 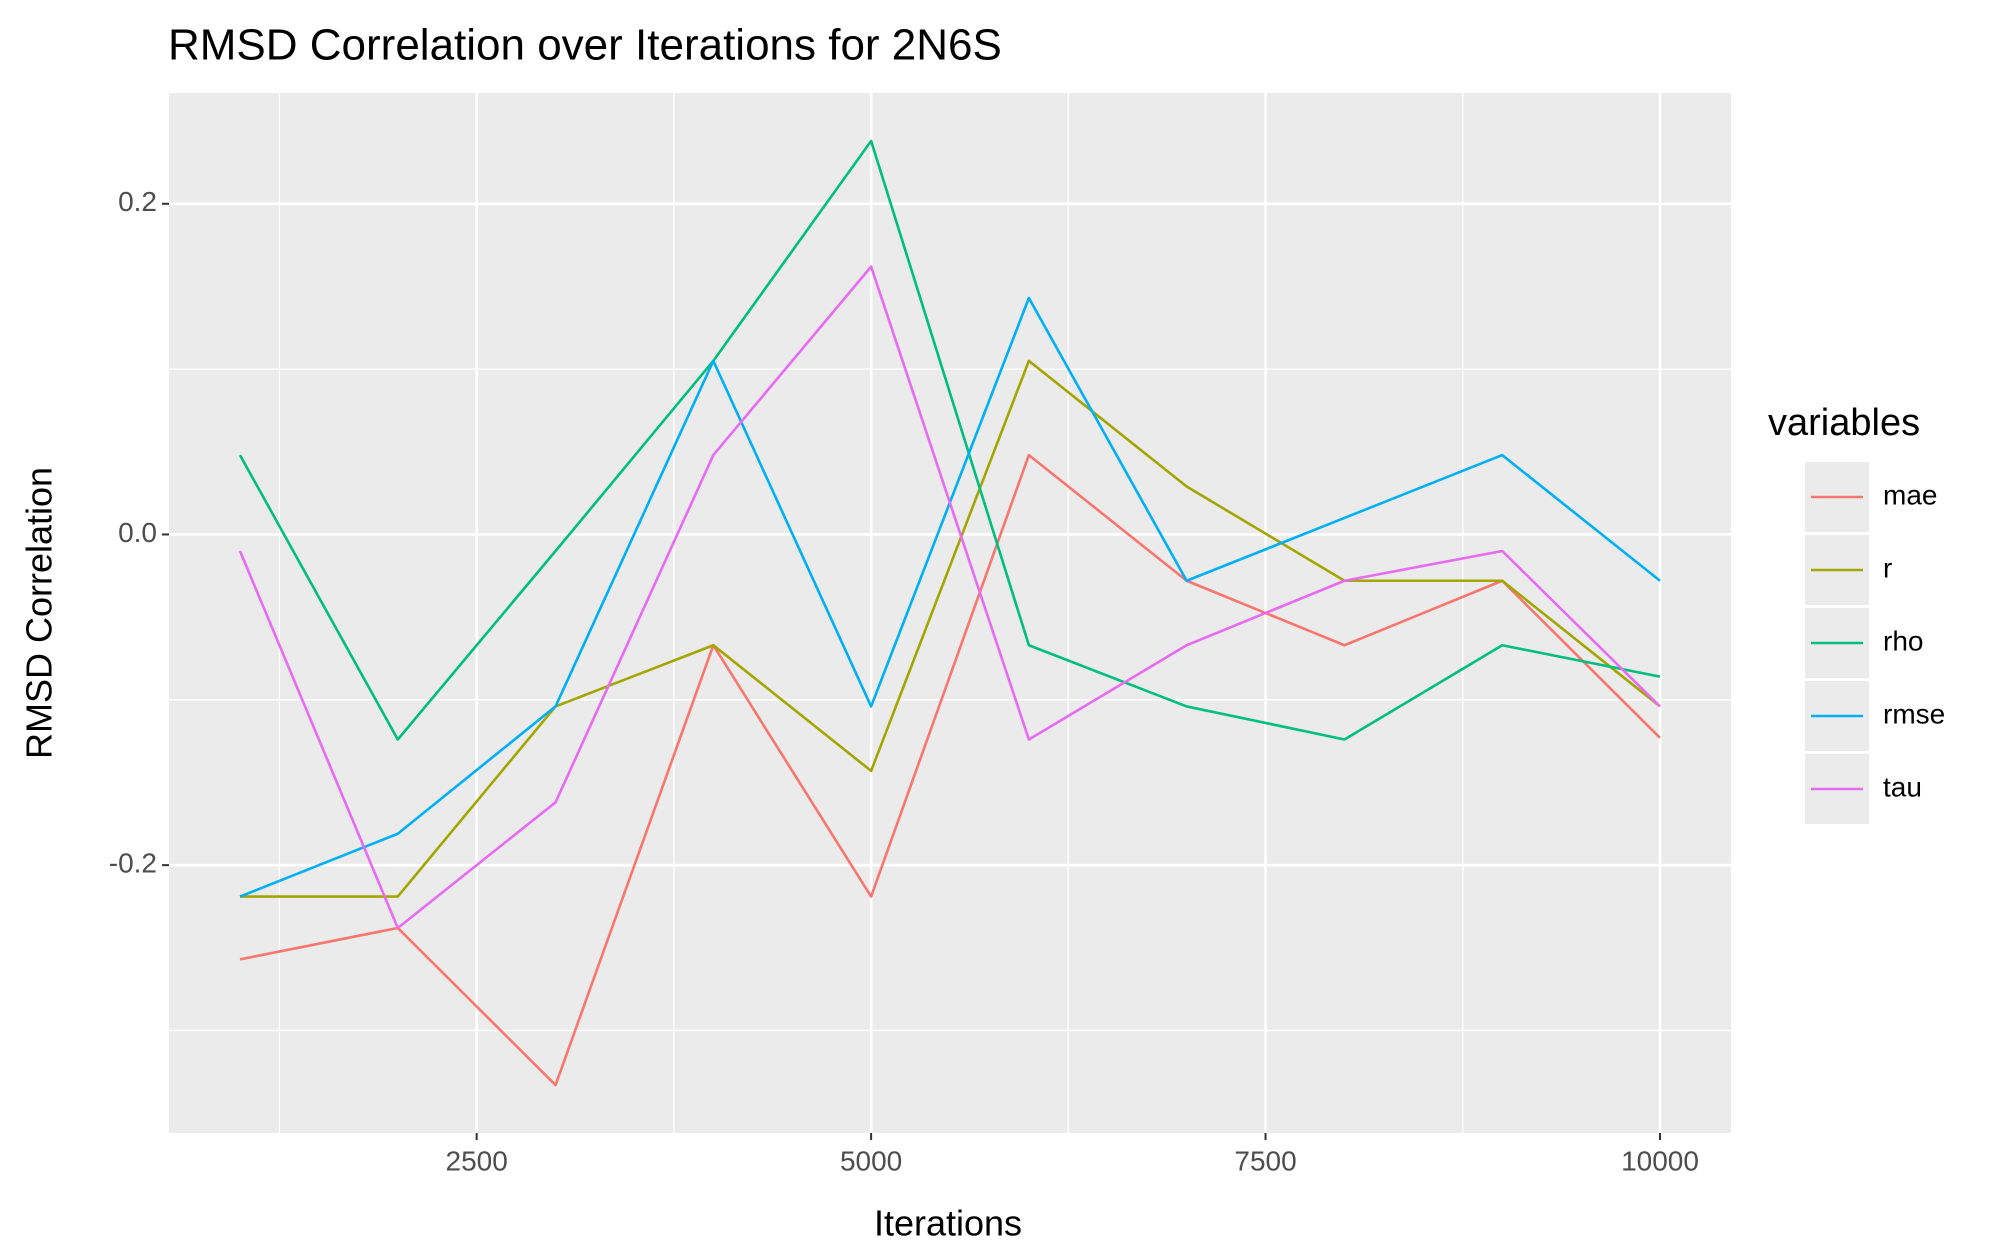 What do you see at coordinates (1887, 567) in the screenshot?
I see `legend-label: r` at bounding box center [1887, 567].